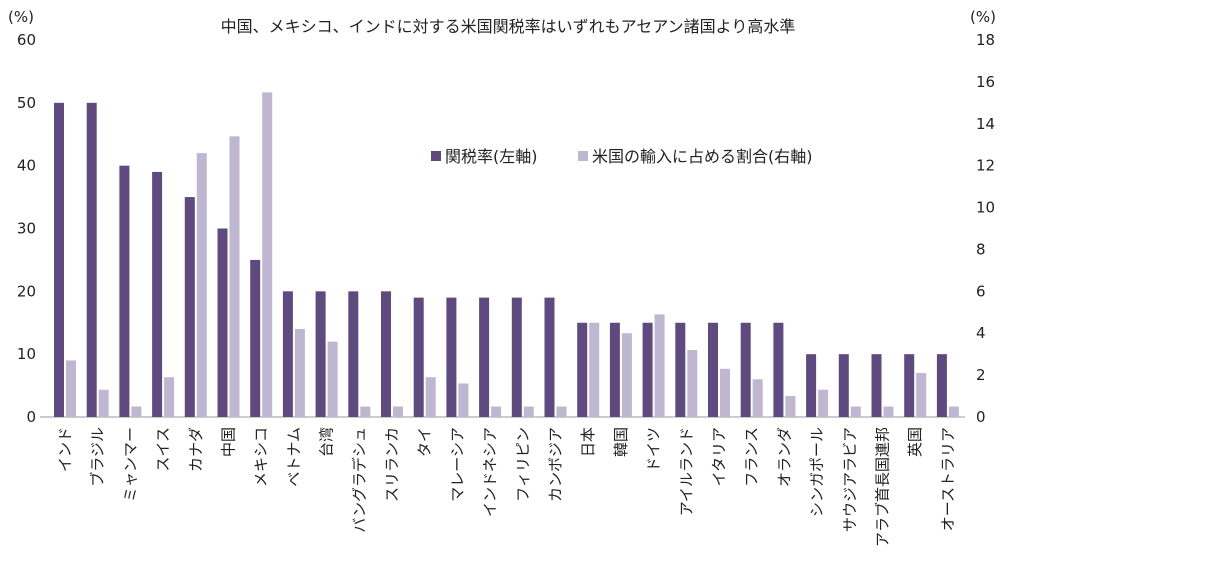 This screenshot has height=573, width=1223. I want to click on category-label: メキシコ, so click(261, 457).